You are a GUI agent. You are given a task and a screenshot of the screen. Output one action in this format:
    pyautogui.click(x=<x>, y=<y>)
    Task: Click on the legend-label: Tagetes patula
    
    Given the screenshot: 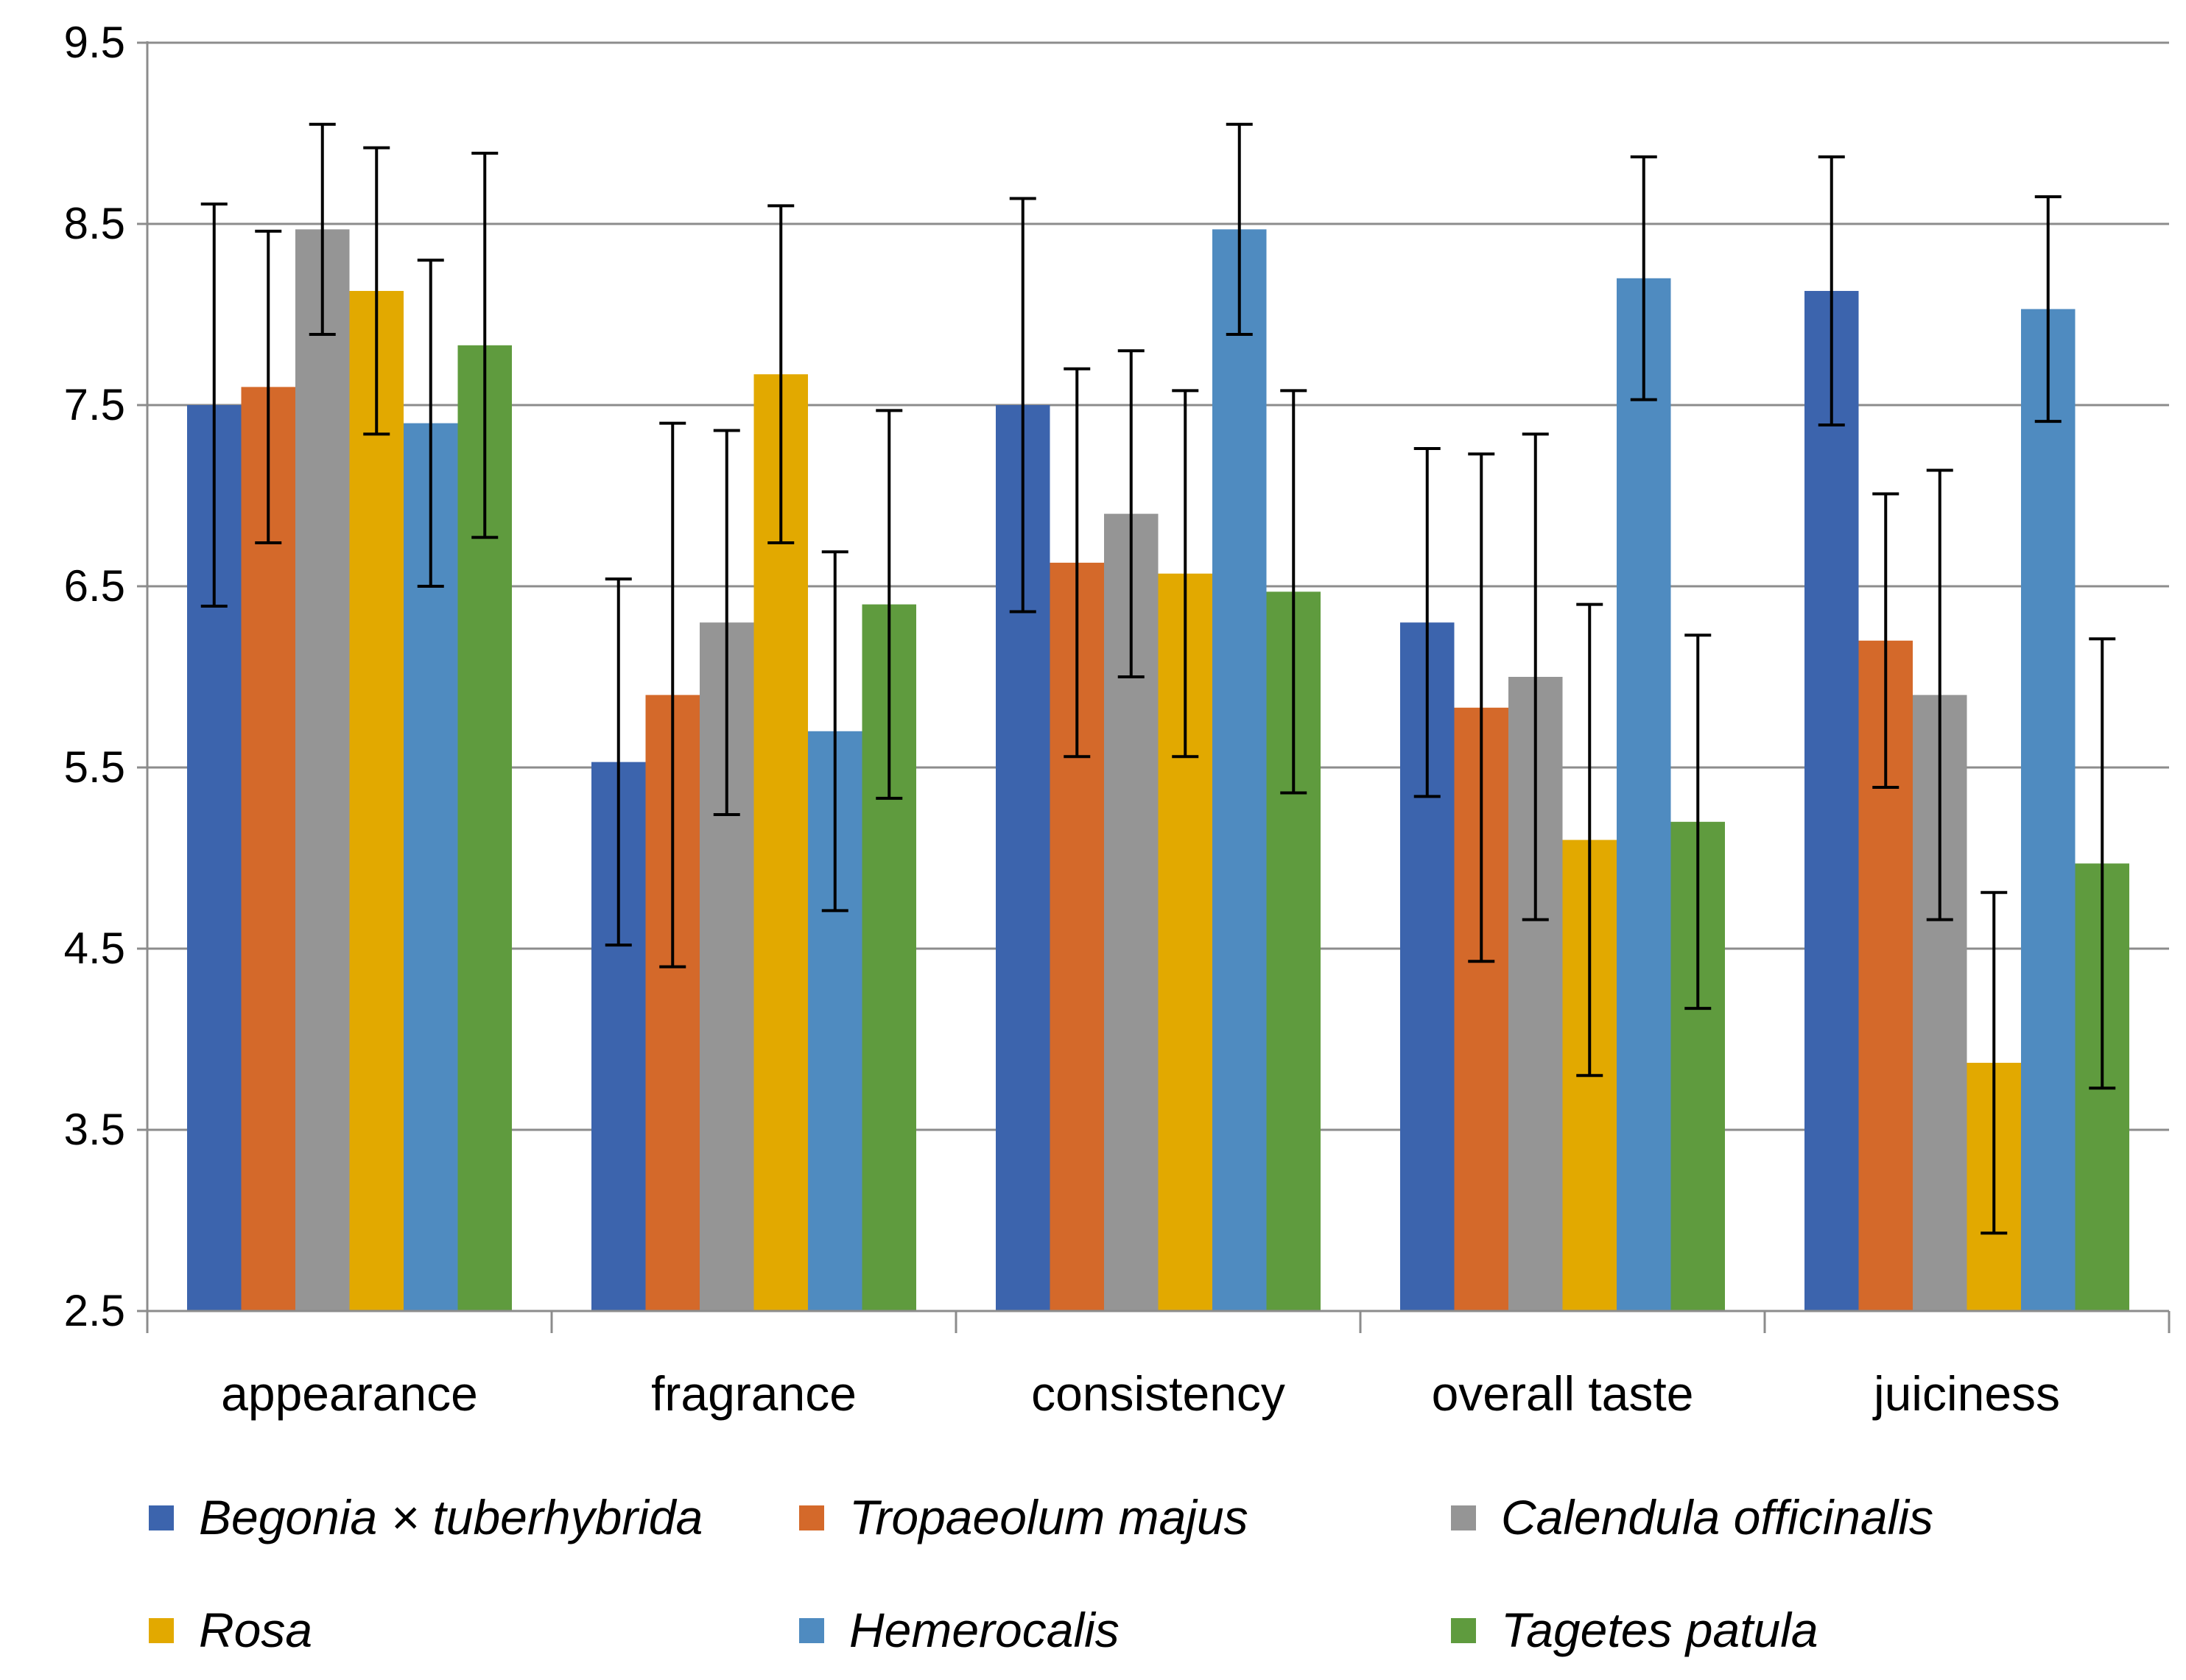 What is the action you would take?
    pyautogui.click(x=1659, y=1630)
    